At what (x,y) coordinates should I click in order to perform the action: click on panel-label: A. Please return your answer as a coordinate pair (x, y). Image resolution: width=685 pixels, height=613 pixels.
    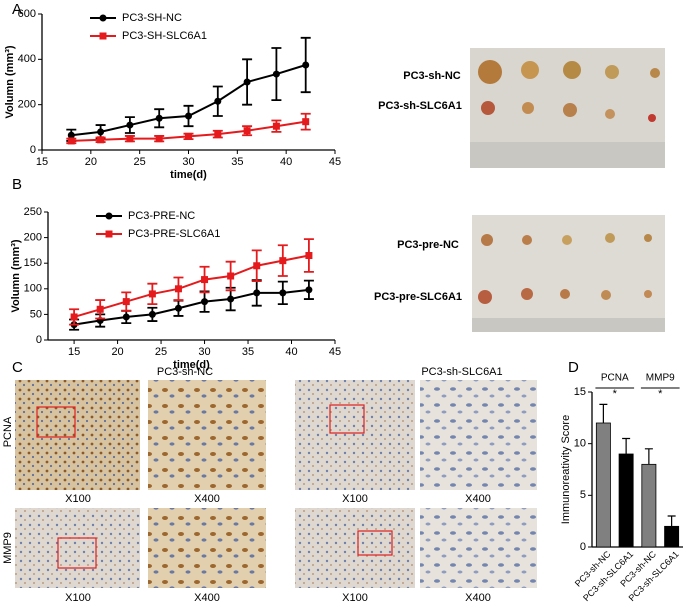
    Looking at the image, I should click on (17, 9).